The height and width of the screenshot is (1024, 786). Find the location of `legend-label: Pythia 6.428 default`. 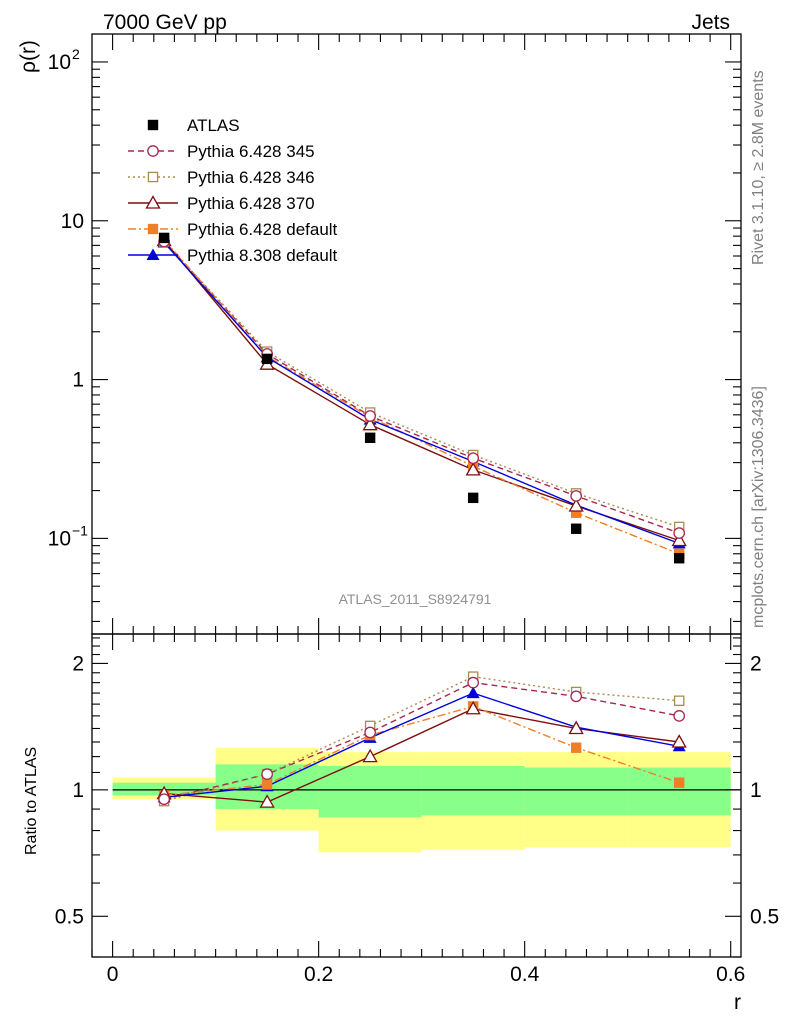

legend-label: Pythia 6.428 default is located at coordinates (262, 229).